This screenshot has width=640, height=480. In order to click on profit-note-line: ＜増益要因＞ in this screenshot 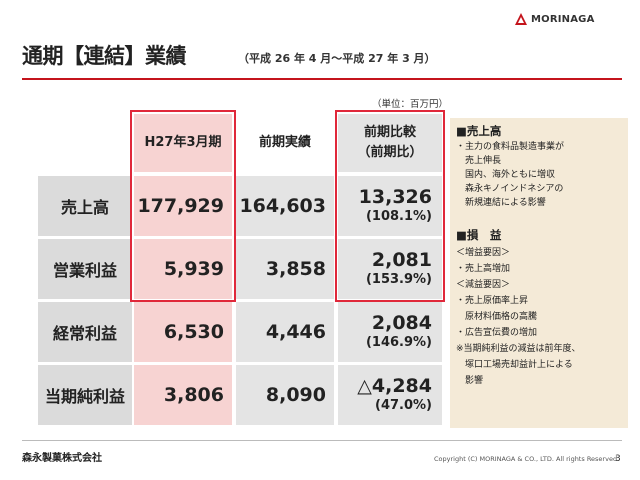, I will do `click(483, 253)`.